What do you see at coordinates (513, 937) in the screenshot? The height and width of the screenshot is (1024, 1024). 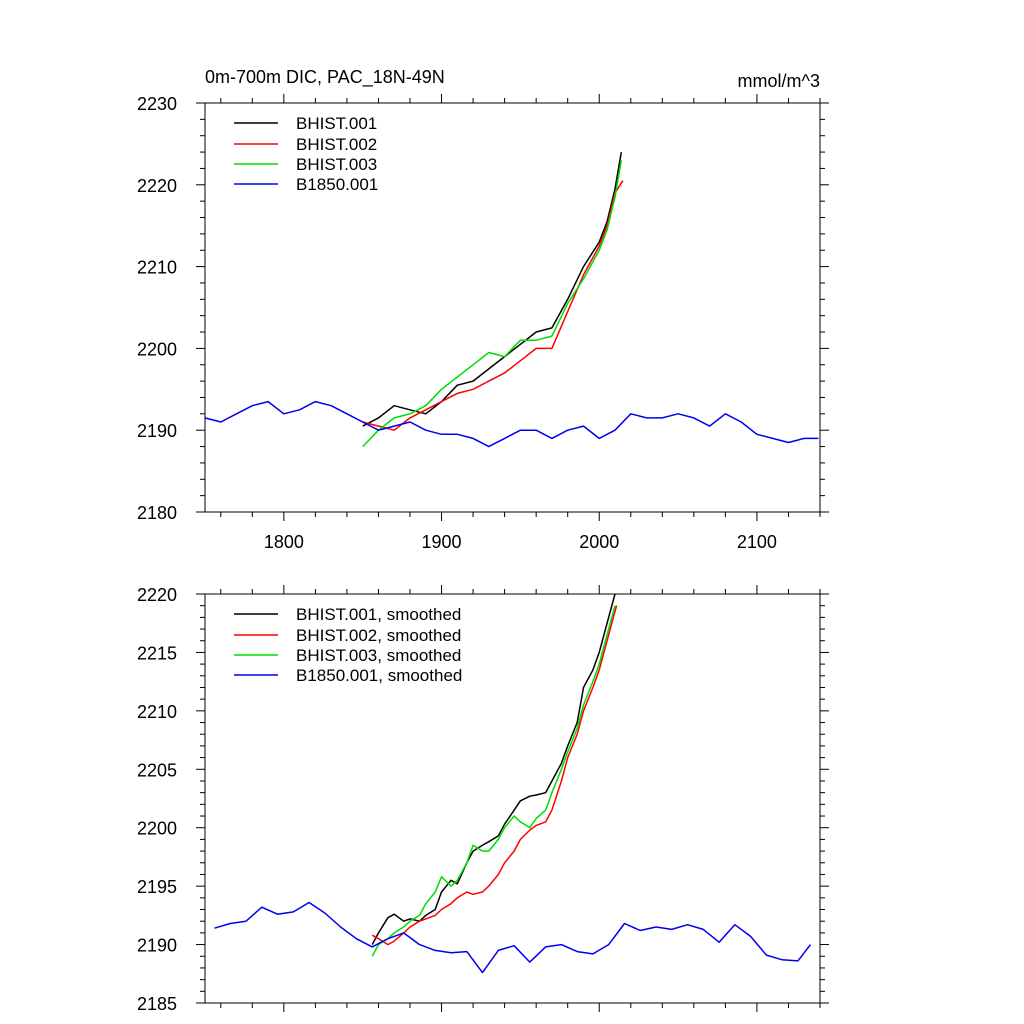 I see `series-line-b1850-001-smoothed` at bounding box center [513, 937].